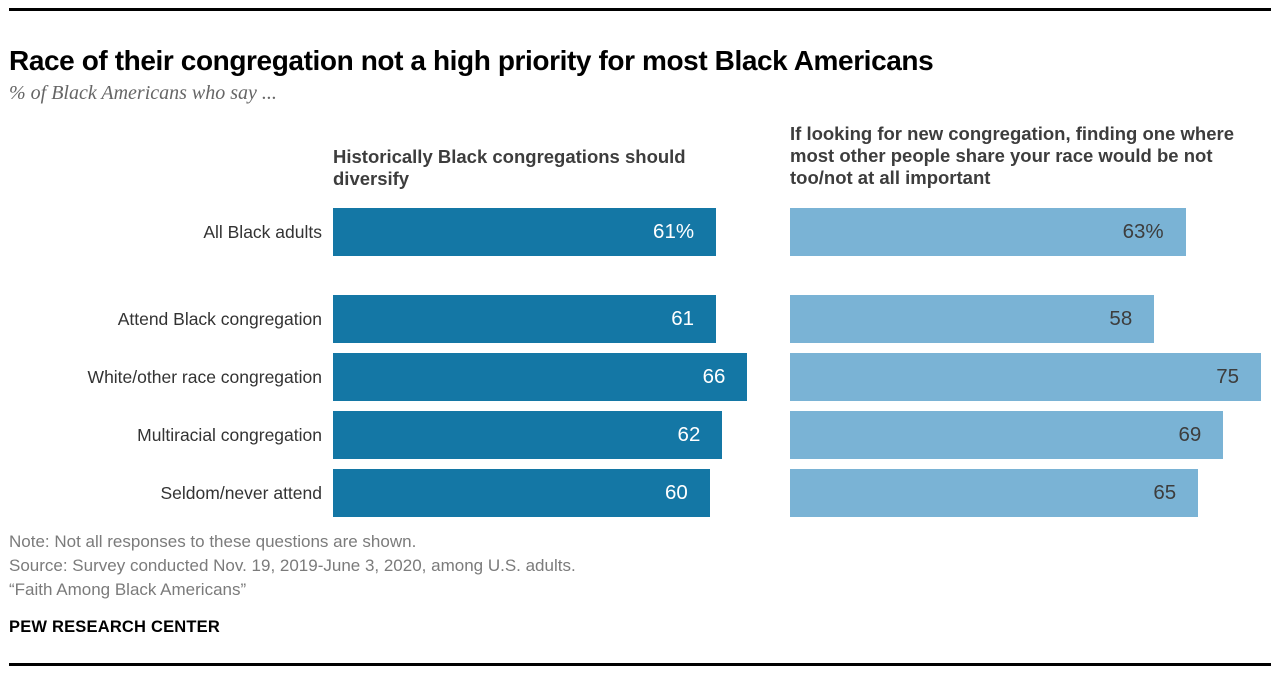 The height and width of the screenshot is (674, 1280). I want to click on bar-value-label: 61%, so click(674, 231).